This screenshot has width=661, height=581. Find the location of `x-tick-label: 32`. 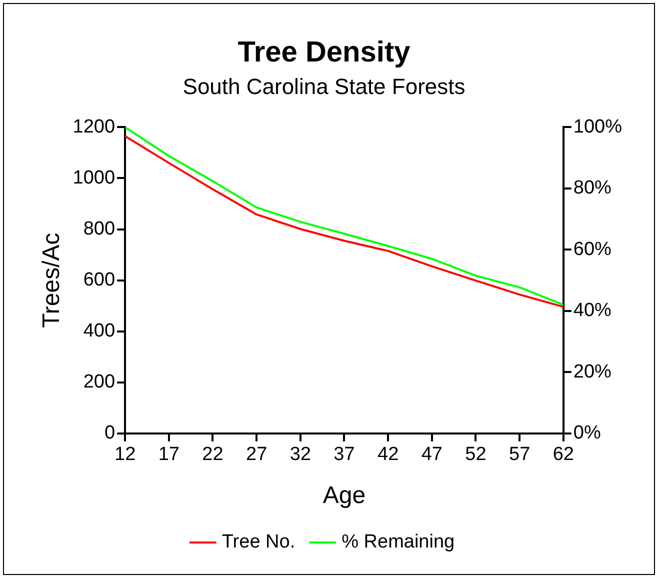

x-tick-label: 32 is located at coordinates (300, 455).